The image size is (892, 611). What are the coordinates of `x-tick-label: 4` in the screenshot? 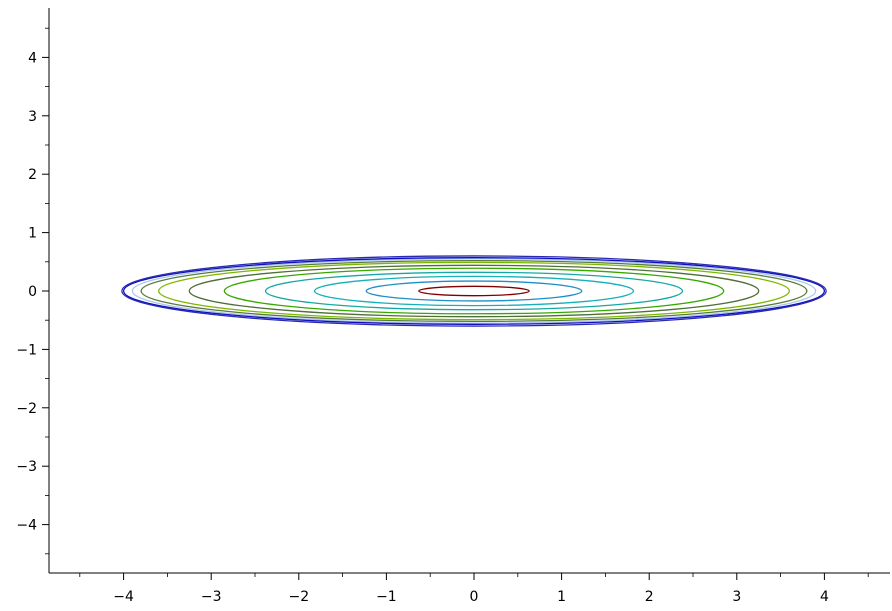 It's located at (824, 597).